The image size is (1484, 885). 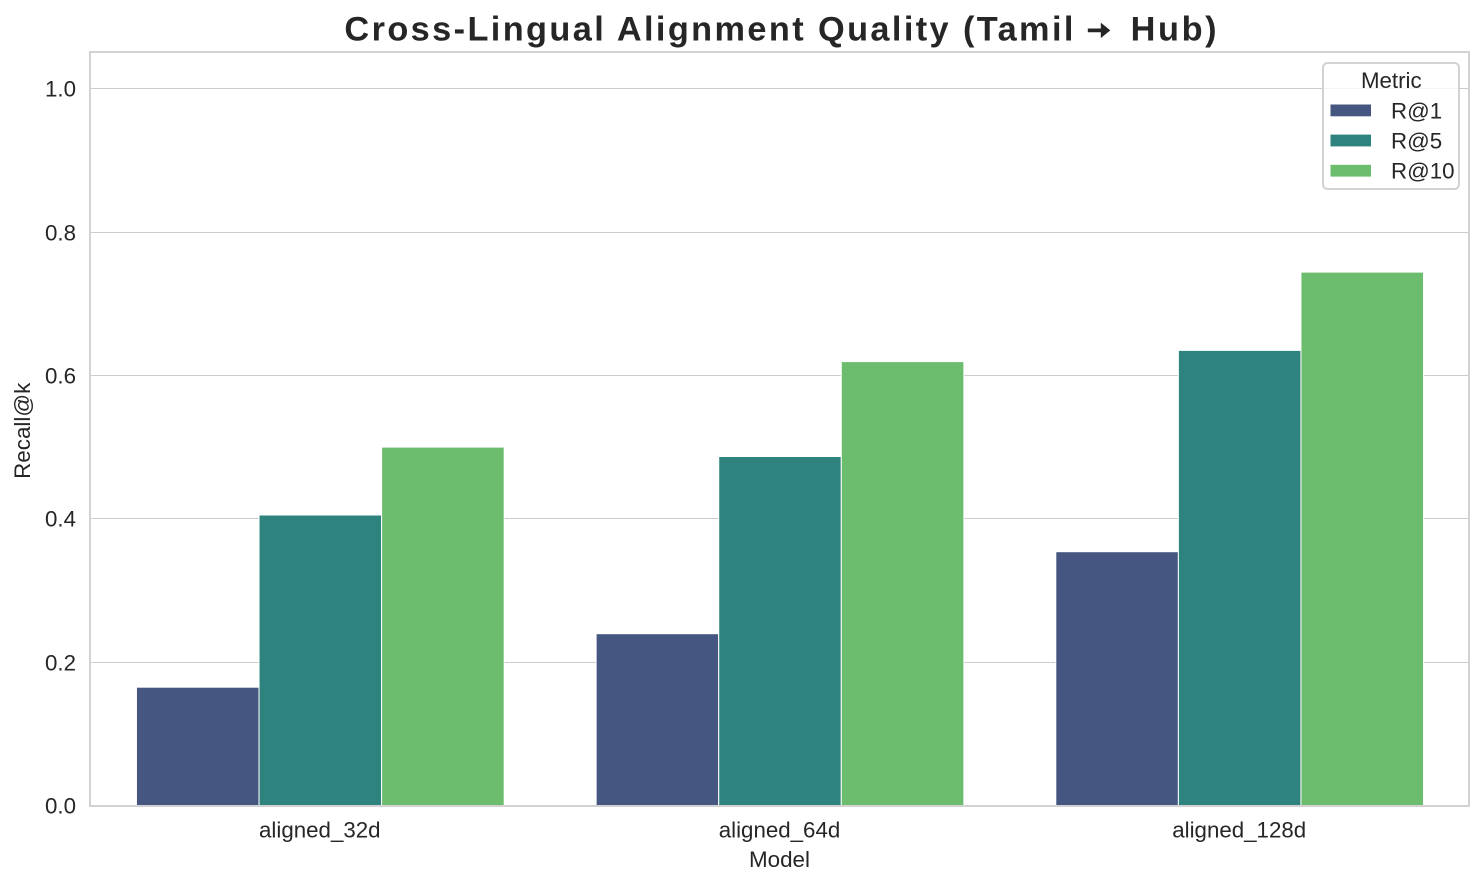 What do you see at coordinates (320, 829) in the screenshot?
I see `svg-text: aligned_32d` at bounding box center [320, 829].